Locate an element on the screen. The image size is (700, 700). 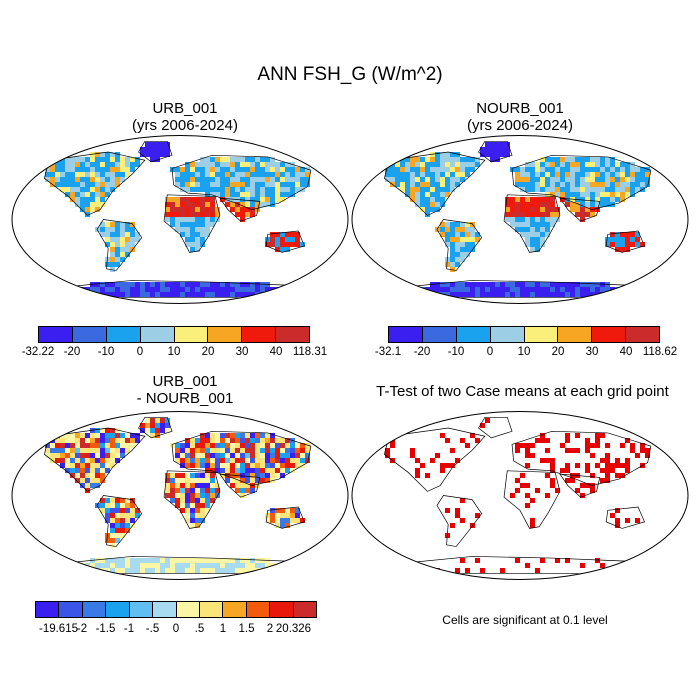
colorbar-tick-label: -32.1 is located at coordinates (388, 352).